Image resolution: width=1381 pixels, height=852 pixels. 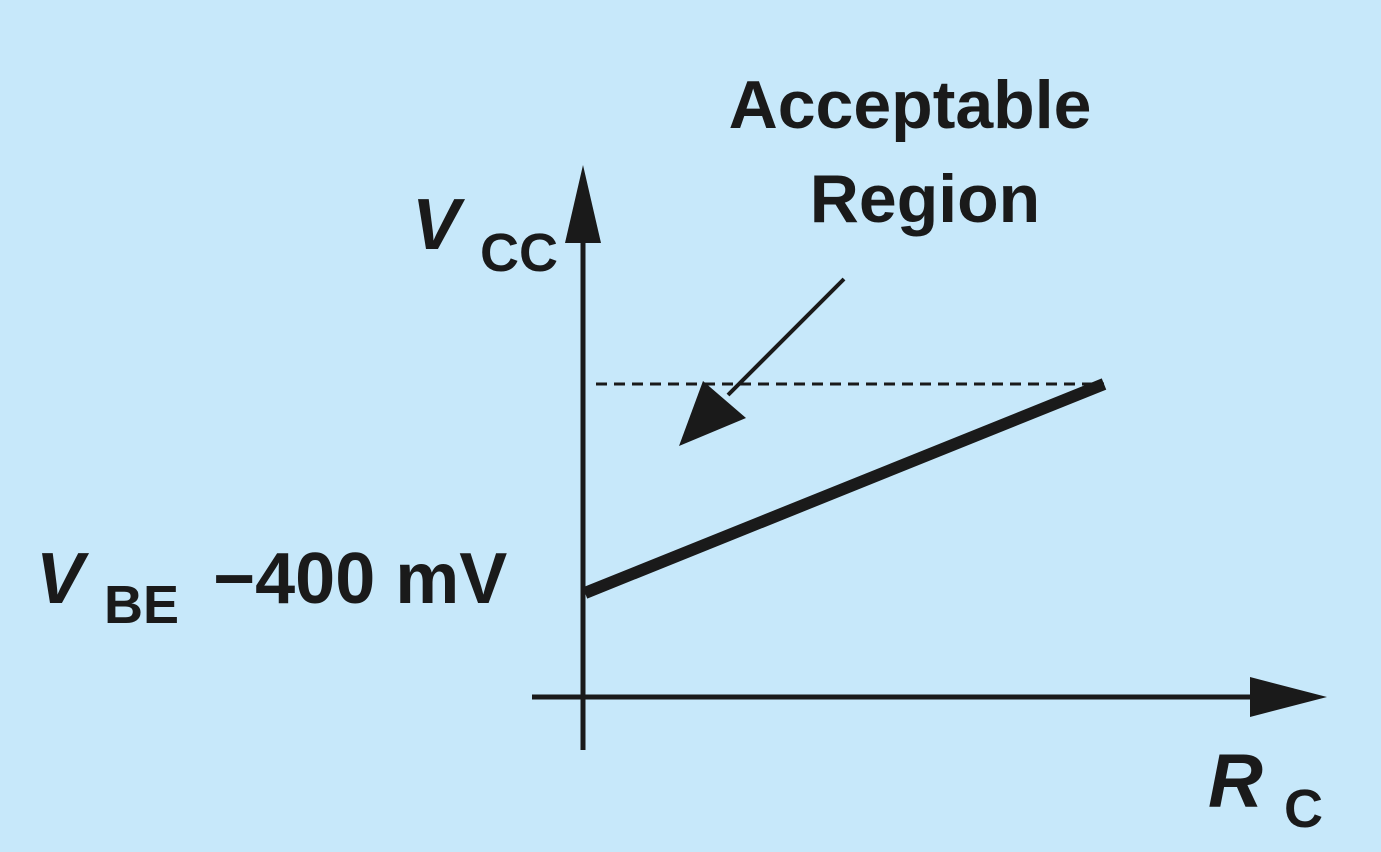 I want to click on y-axis-label: V CC, so click(x=485, y=234).